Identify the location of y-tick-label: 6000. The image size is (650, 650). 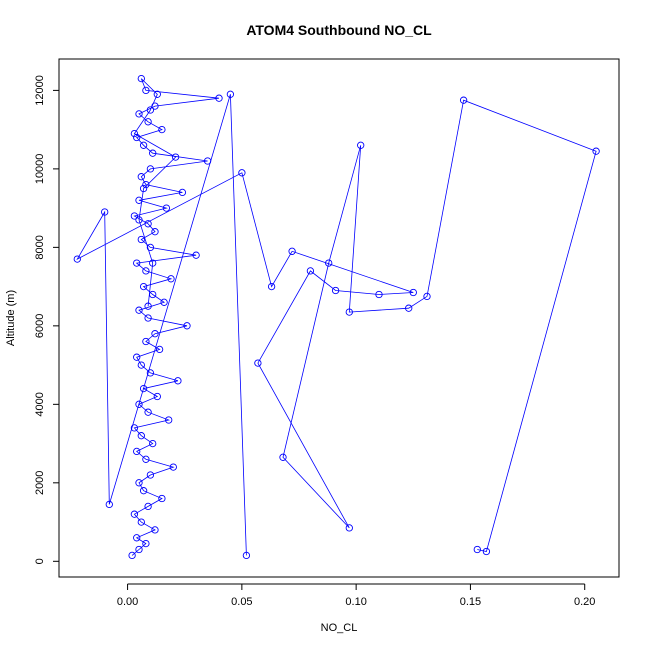
(40, 326).